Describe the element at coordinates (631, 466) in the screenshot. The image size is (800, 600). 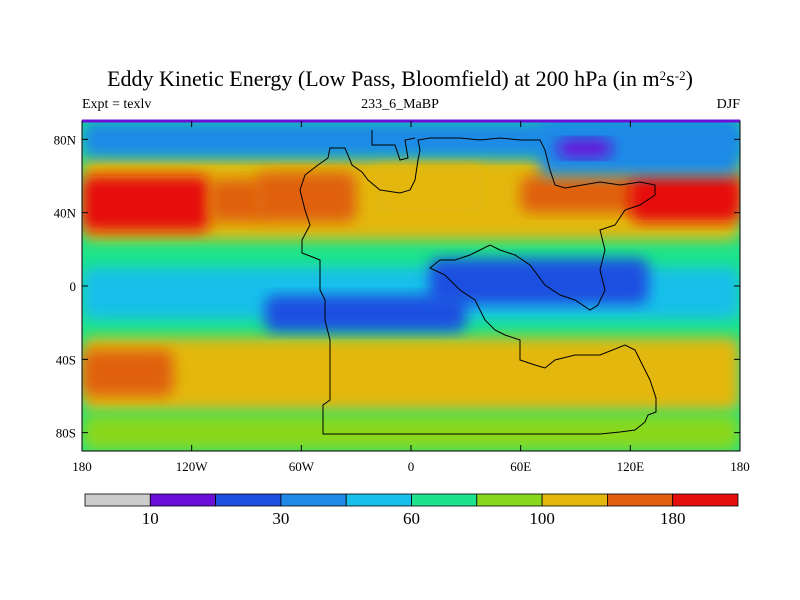
I see `x-tick-label: 120E` at that location.